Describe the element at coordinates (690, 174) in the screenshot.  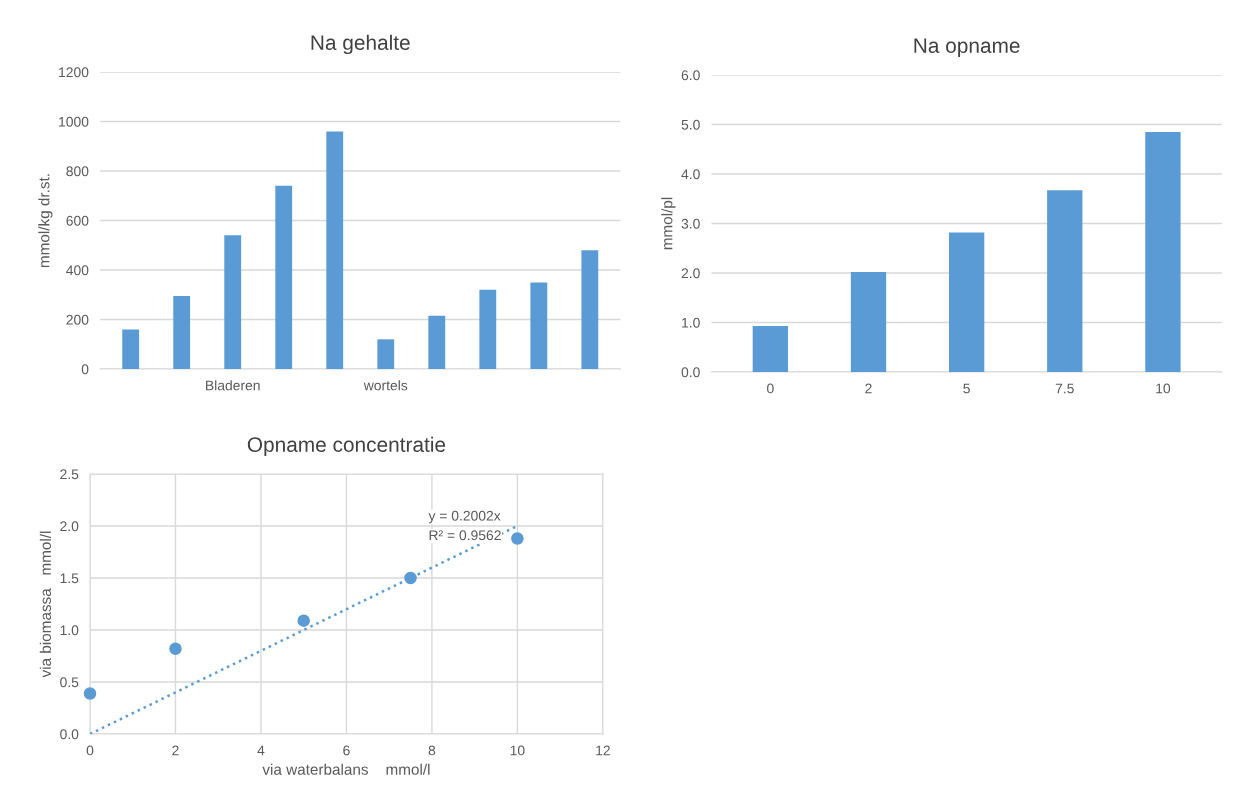
I see `y-tick-label: 4.0` at that location.